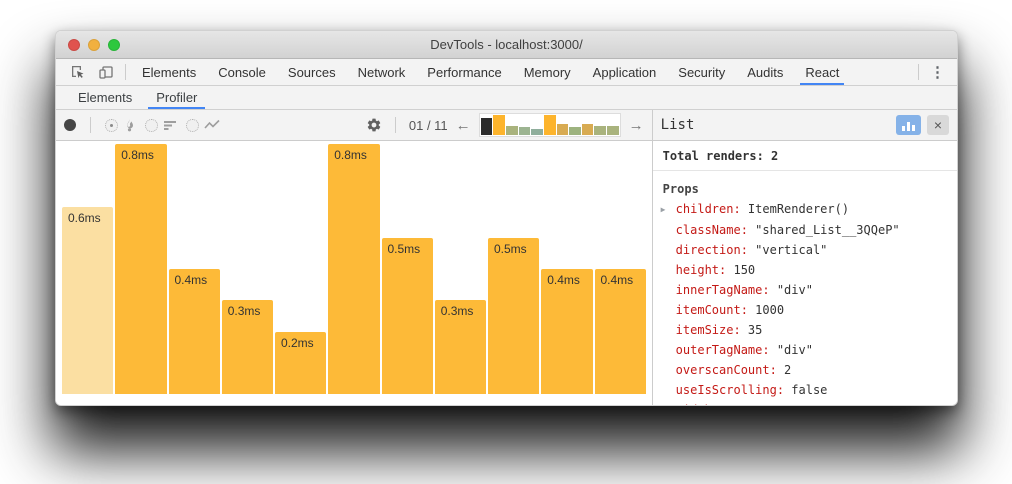  Describe the element at coordinates (192, 125) in the screenshot. I see `interactions-radio` at that location.